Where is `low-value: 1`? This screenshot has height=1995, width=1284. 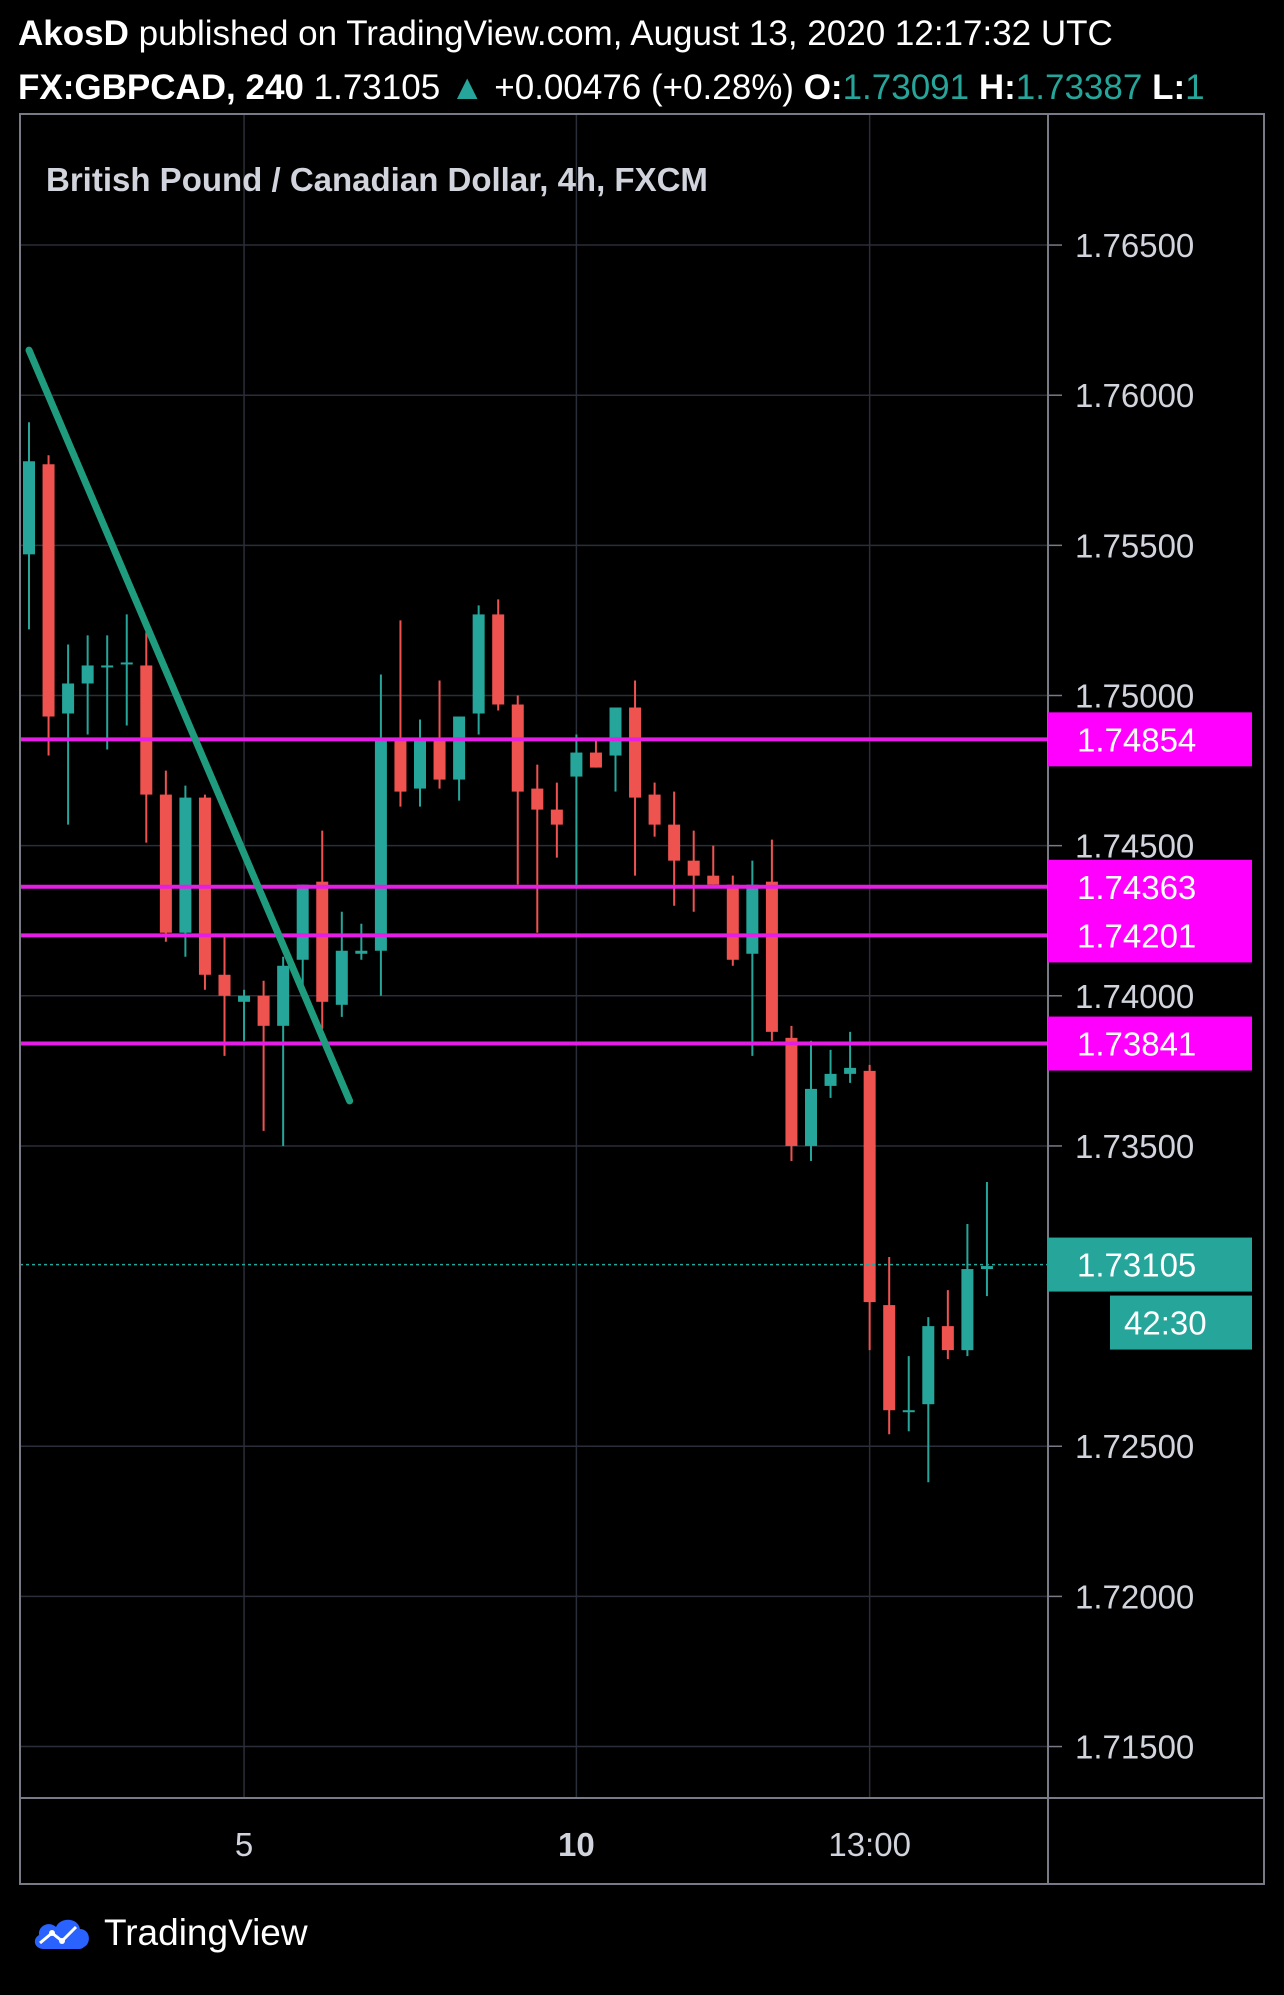 low-value: 1 is located at coordinates (1195, 87).